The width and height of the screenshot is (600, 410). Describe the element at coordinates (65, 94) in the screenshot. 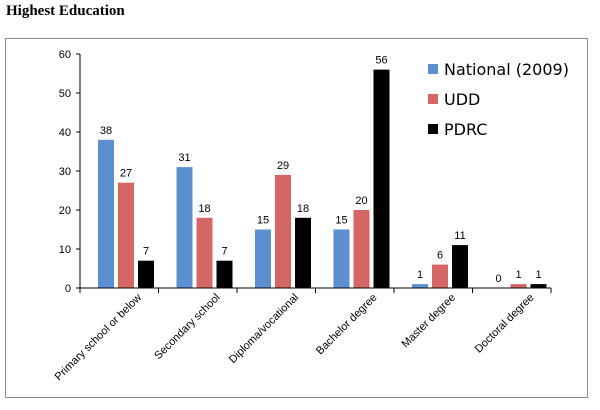

I see `y-tick-label: 50` at that location.